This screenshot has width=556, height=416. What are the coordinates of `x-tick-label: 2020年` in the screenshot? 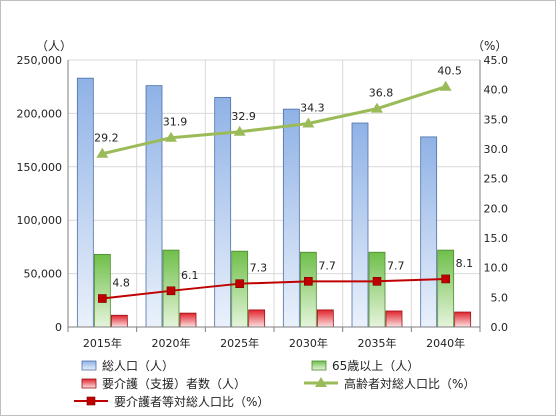 It's located at (171, 343).